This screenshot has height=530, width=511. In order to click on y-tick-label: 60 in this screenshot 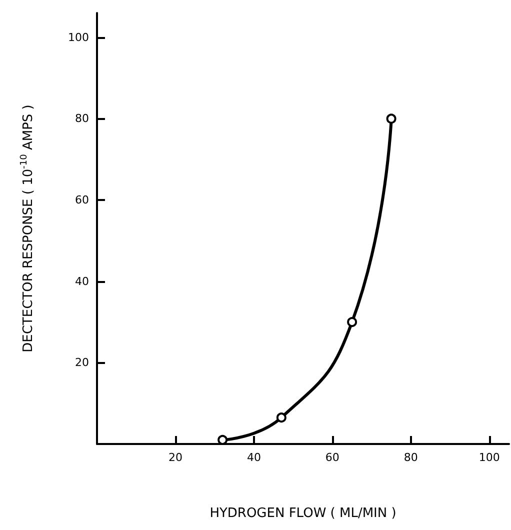, I will do `click(82, 200)`.